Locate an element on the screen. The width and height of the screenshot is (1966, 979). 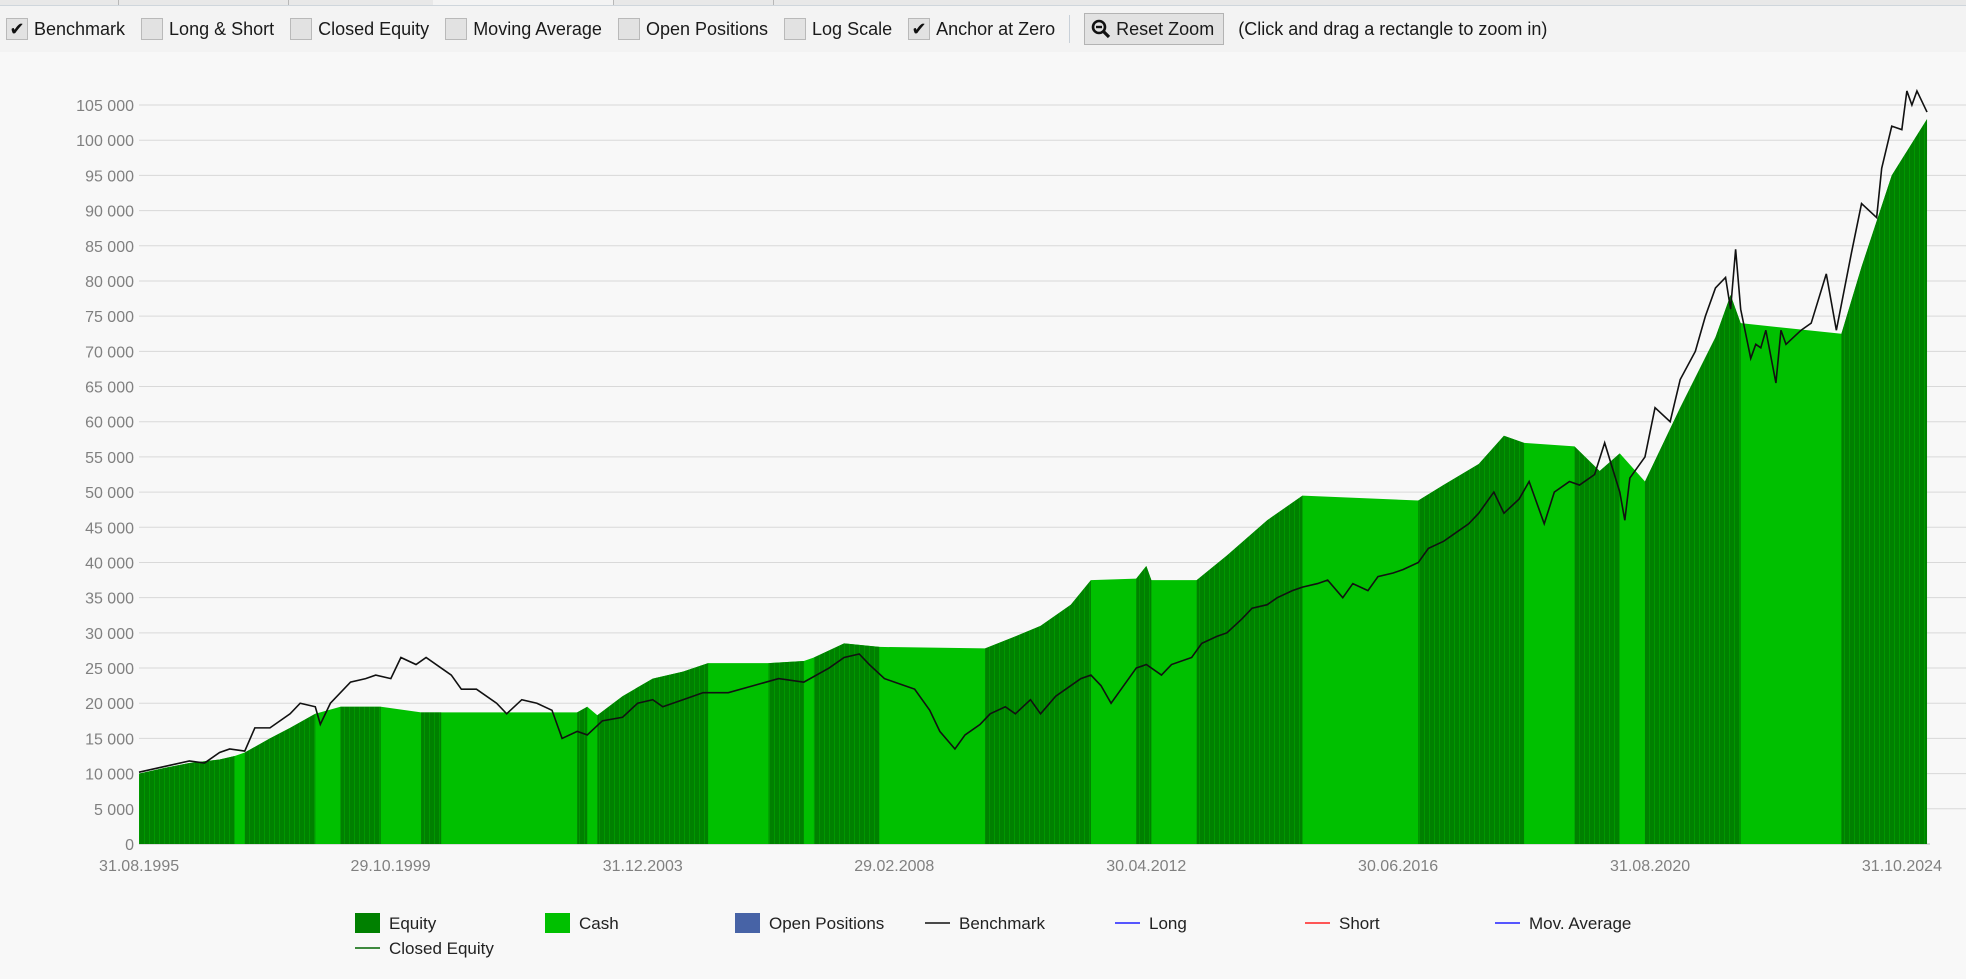
checkbox-label: Open Positions is located at coordinates (707, 28).